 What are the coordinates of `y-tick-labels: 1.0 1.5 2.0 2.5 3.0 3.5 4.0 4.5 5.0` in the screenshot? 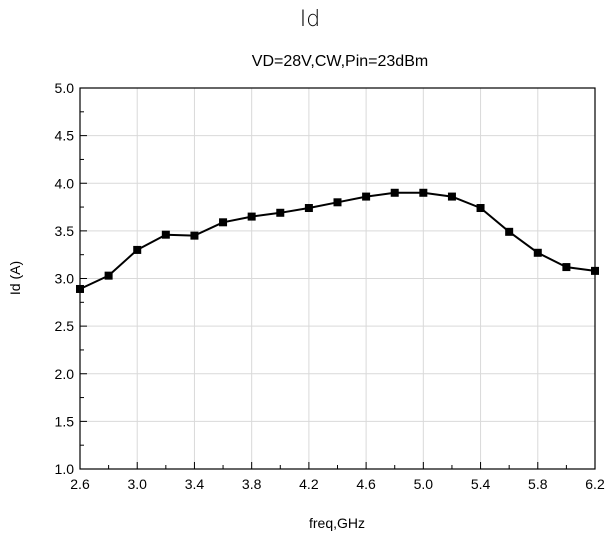 It's located at (65, 278).